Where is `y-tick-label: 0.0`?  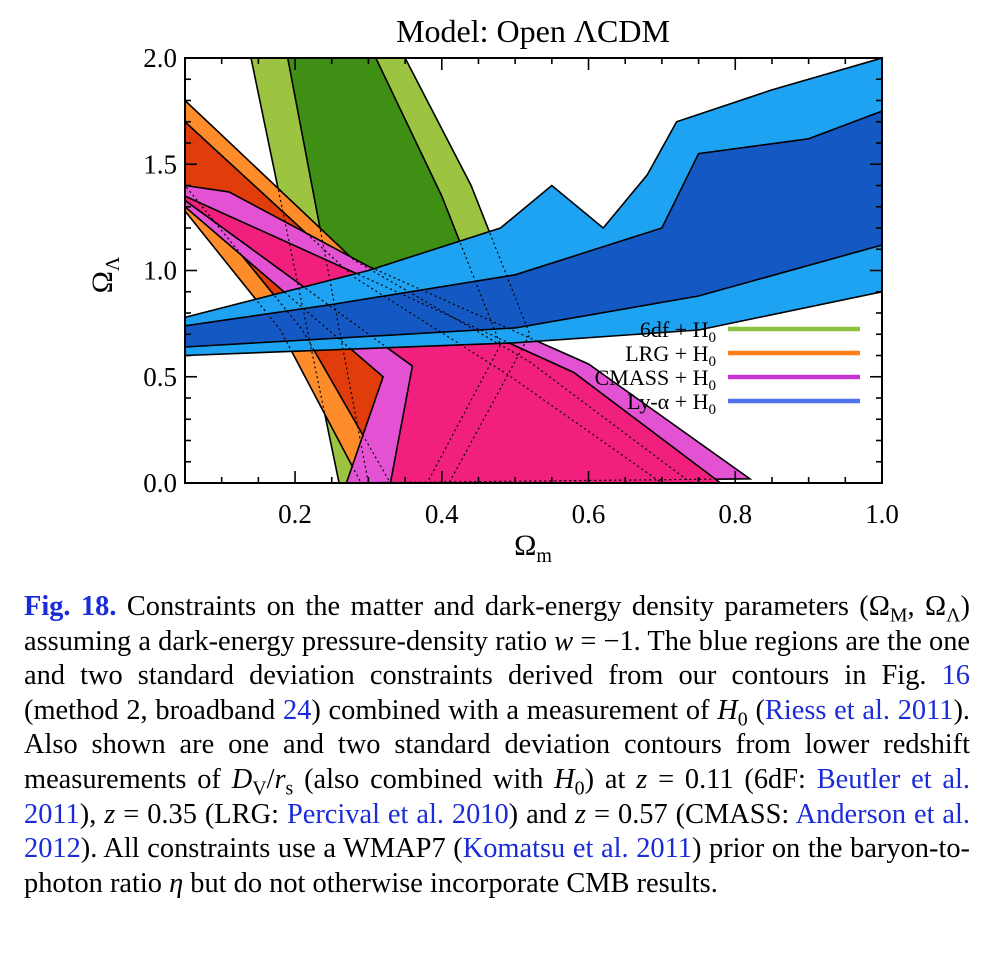
y-tick-label: 0.0 is located at coordinates (160, 483).